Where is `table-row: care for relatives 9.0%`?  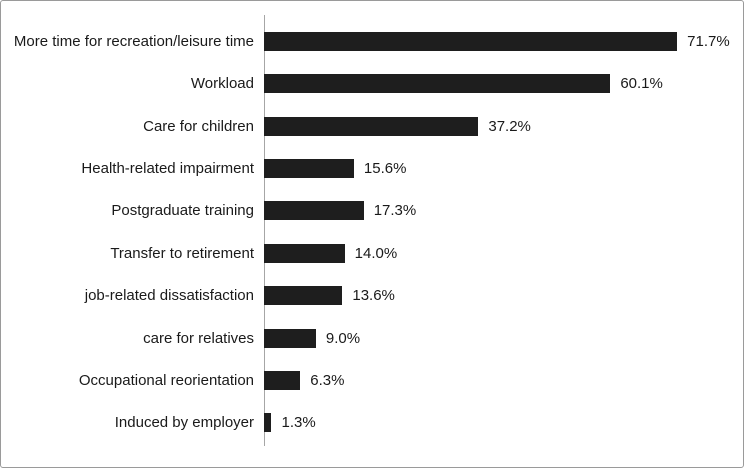 table-row: care for relatives 9.0% is located at coordinates (372, 338).